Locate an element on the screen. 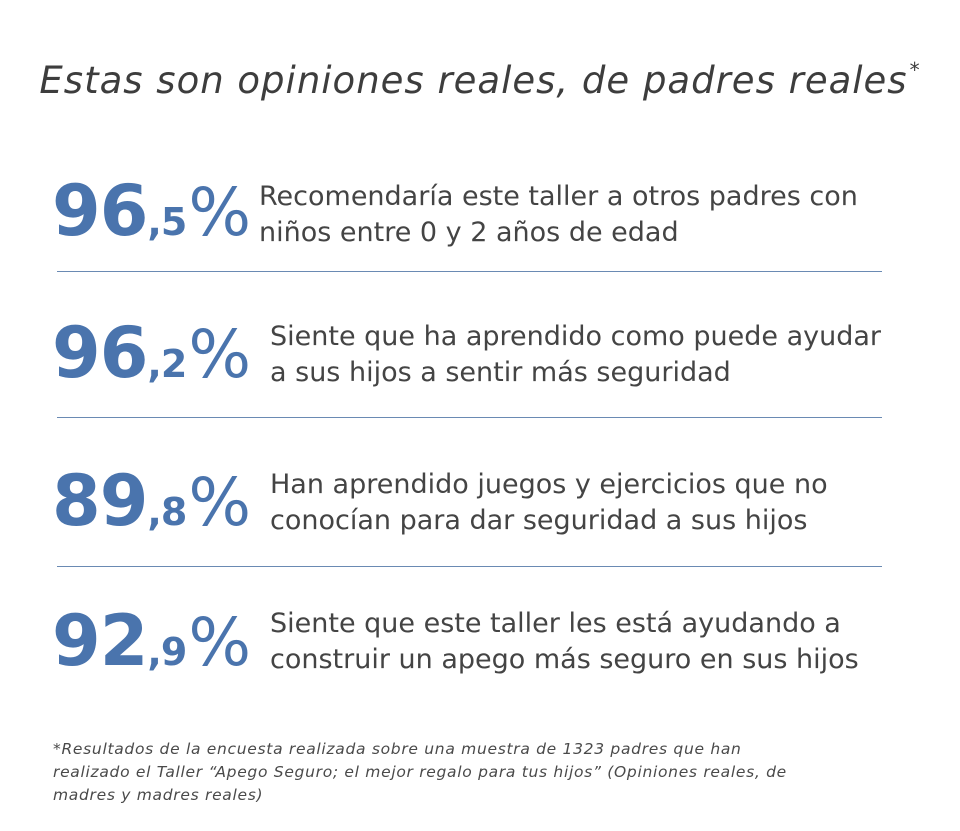  stat-integer: 92 is located at coordinates (100, 641).